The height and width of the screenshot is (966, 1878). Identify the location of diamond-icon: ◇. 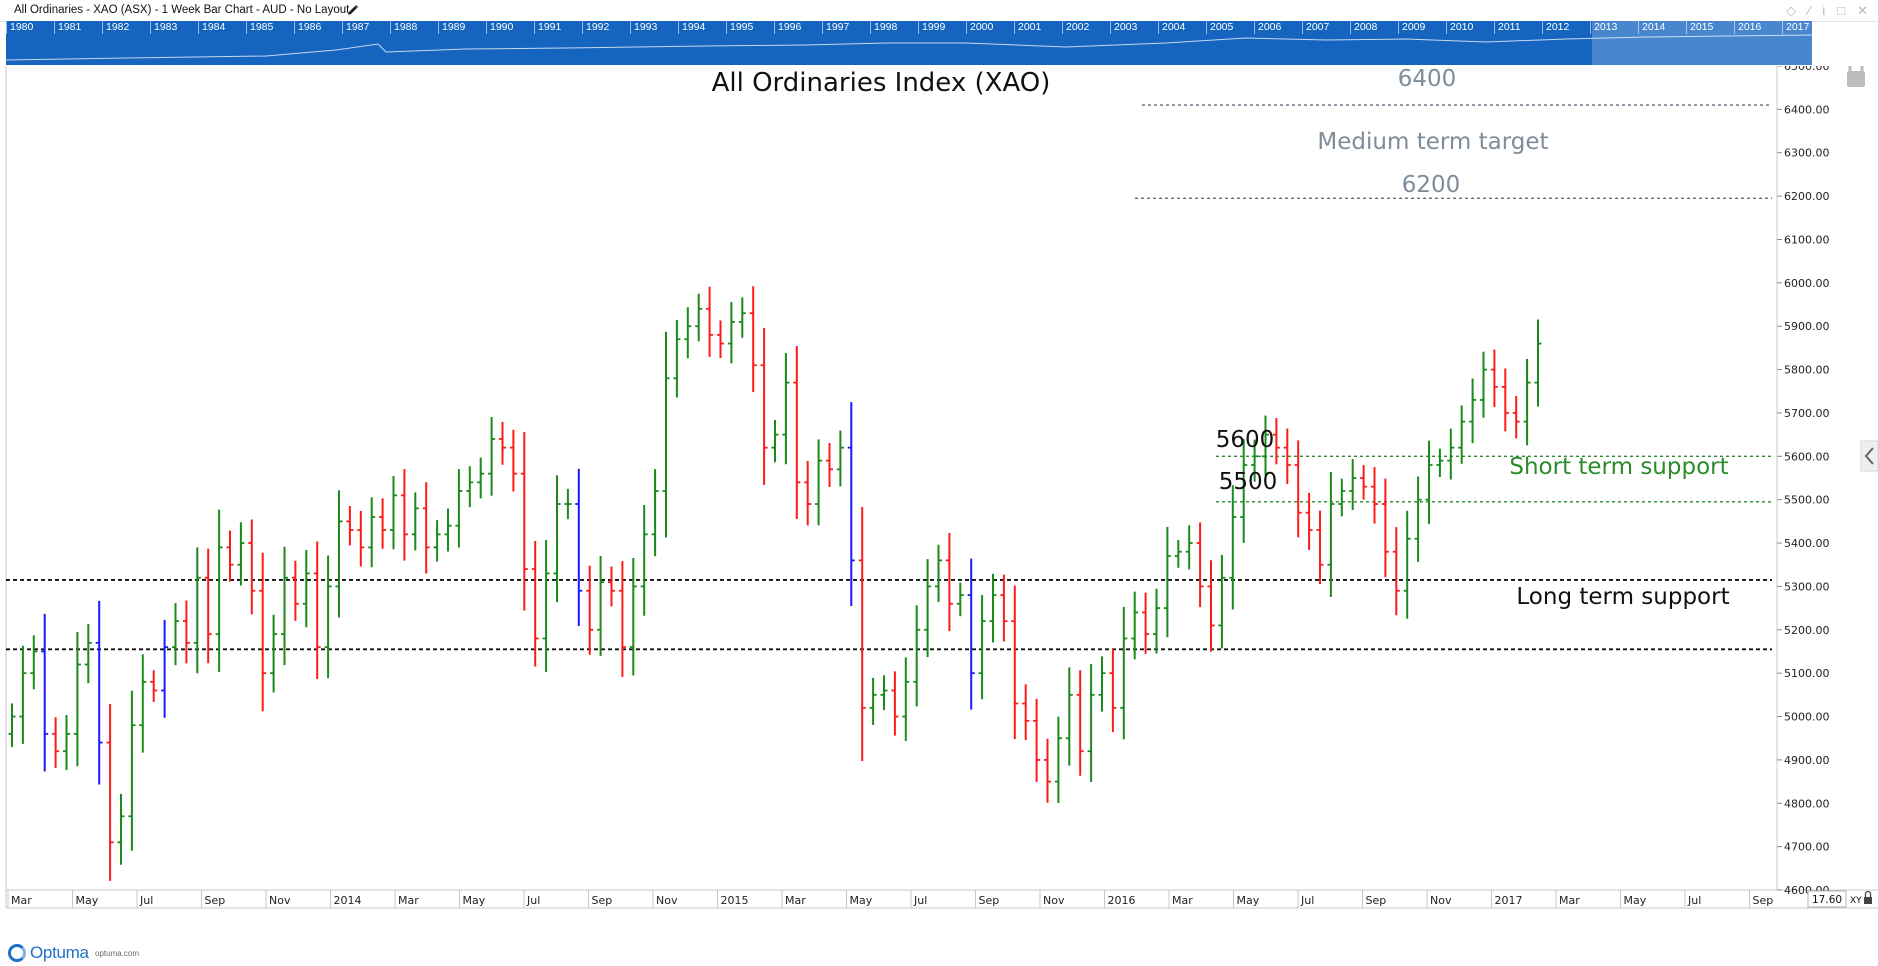
(1791, 10).